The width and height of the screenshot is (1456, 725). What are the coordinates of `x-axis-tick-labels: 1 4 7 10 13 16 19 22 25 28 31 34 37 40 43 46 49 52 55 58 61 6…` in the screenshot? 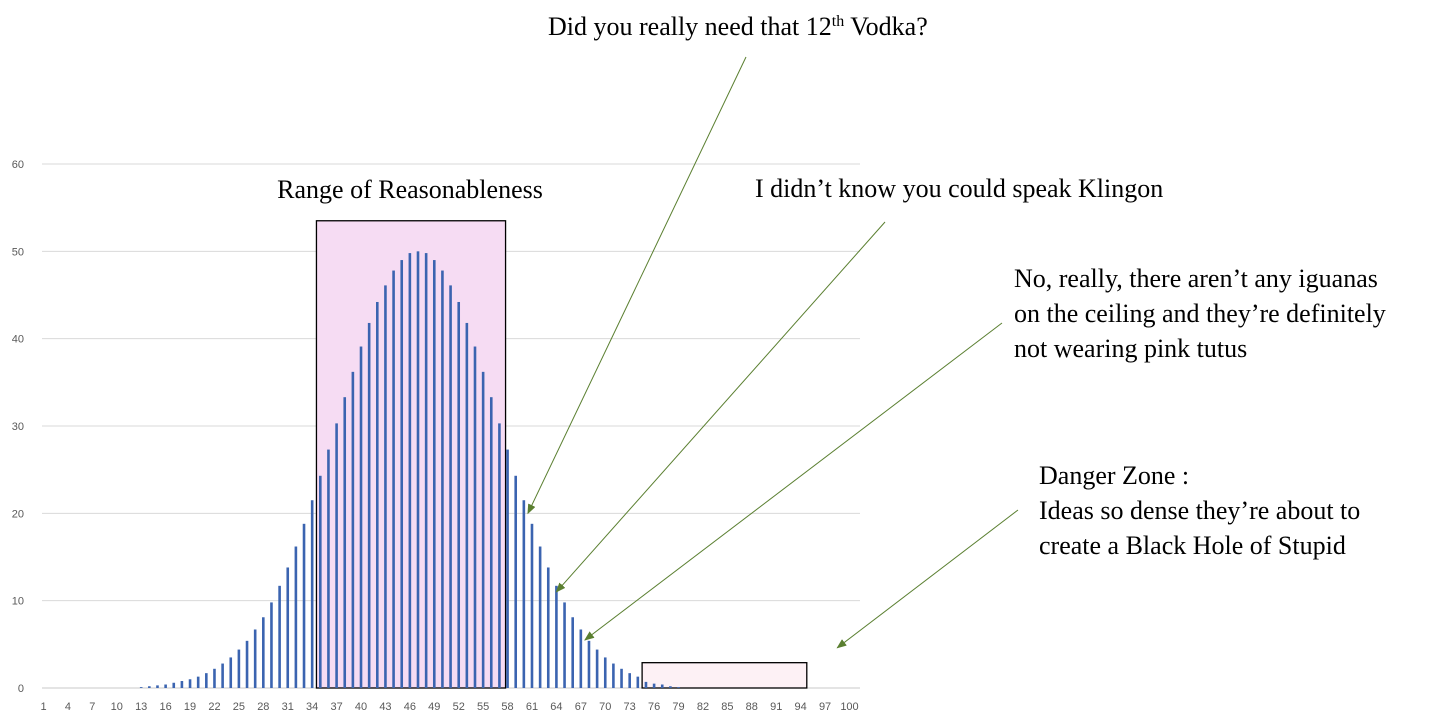 It's located at (449, 707).